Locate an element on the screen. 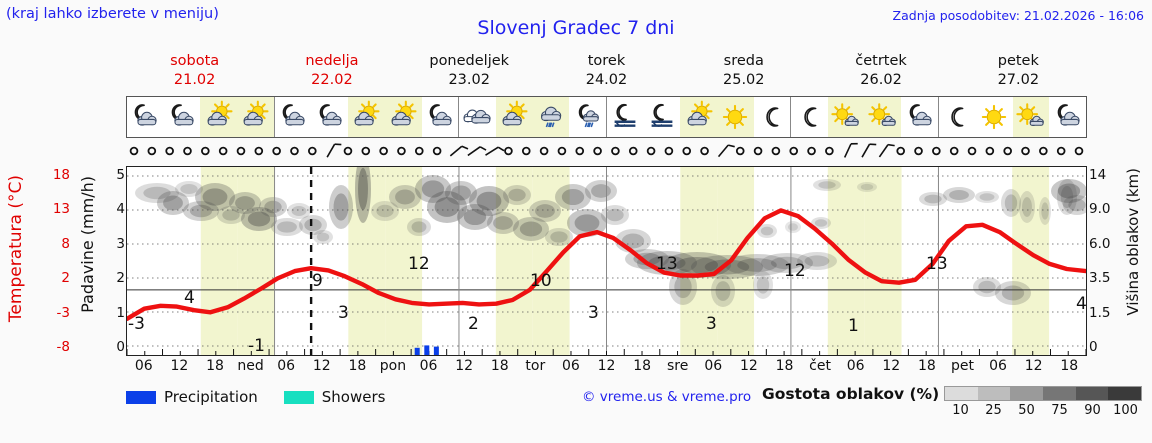 This screenshot has height=443, width=1152. moon-cloud-rain-icon is located at coordinates (588, 117).